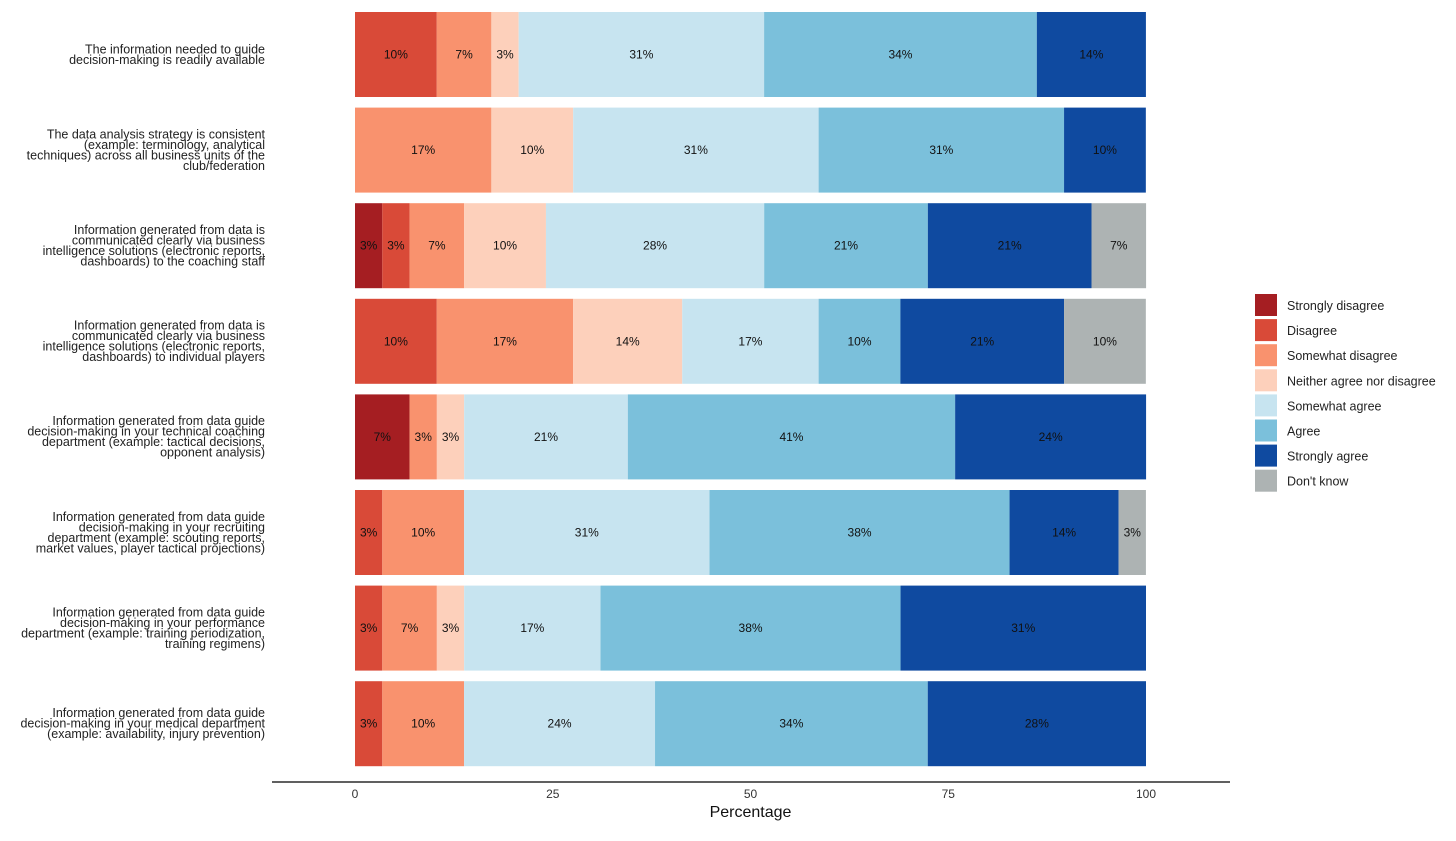 The image size is (1456, 841). What do you see at coordinates (1334, 406) in the screenshot?
I see `legend-label: Somewhat agree` at bounding box center [1334, 406].